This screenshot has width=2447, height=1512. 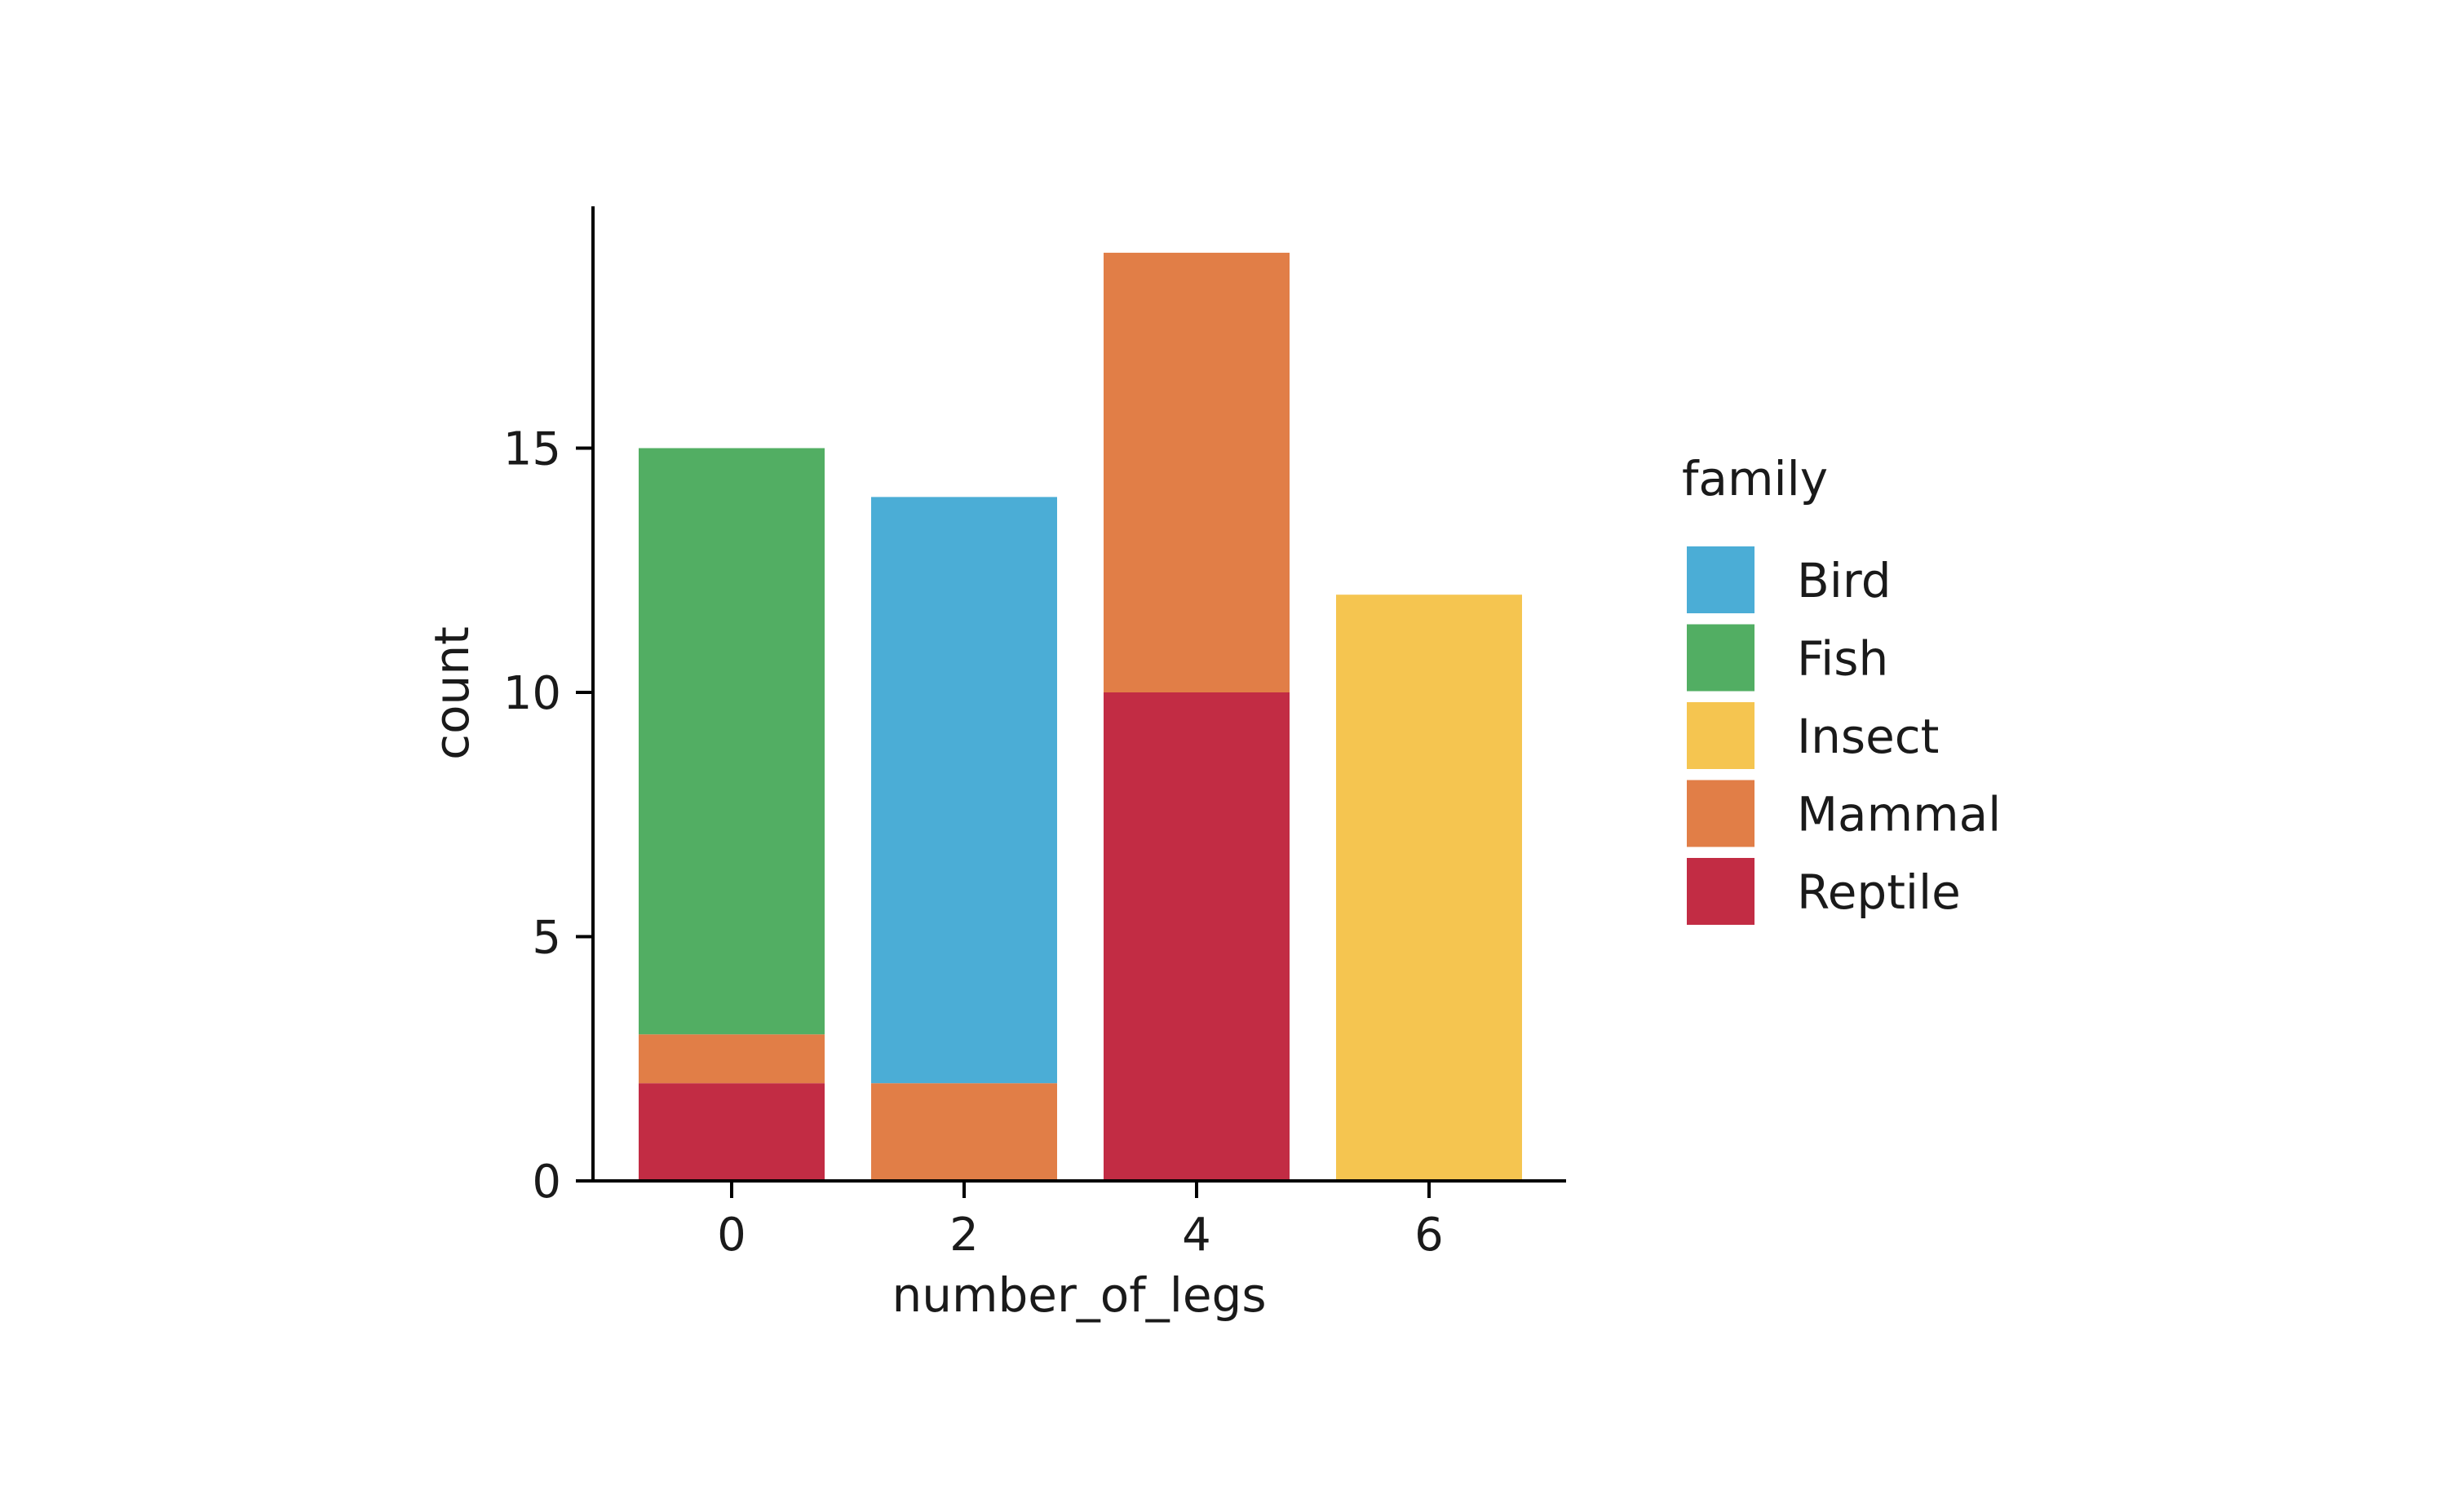 What do you see at coordinates (1842, 659) in the screenshot?
I see `legend-label-fish: Fish` at bounding box center [1842, 659].